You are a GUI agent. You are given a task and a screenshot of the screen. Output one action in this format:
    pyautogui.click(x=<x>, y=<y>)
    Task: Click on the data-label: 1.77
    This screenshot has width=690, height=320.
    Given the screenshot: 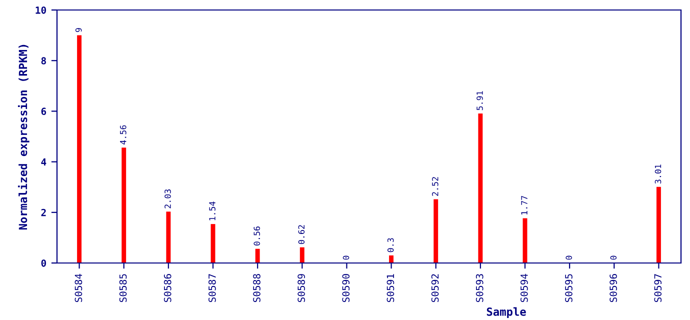 What is the action you would take?
    pyautogui.click(x=524, y=205)
    